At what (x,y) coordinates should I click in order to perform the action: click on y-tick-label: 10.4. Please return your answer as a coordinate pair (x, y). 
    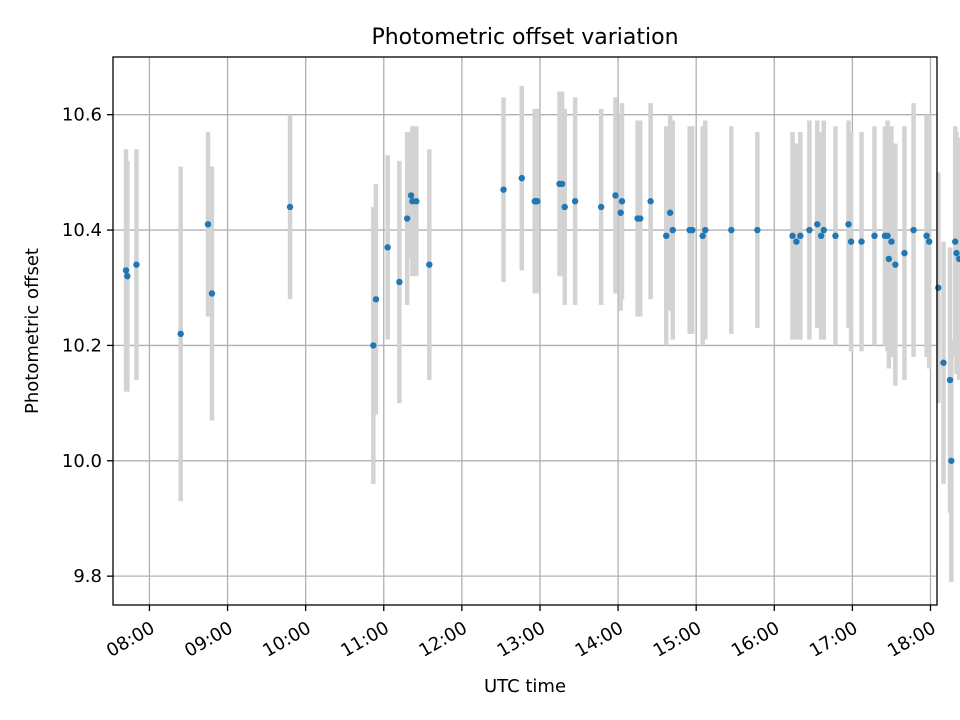
    Looking at the image, I should click on (82, 230).